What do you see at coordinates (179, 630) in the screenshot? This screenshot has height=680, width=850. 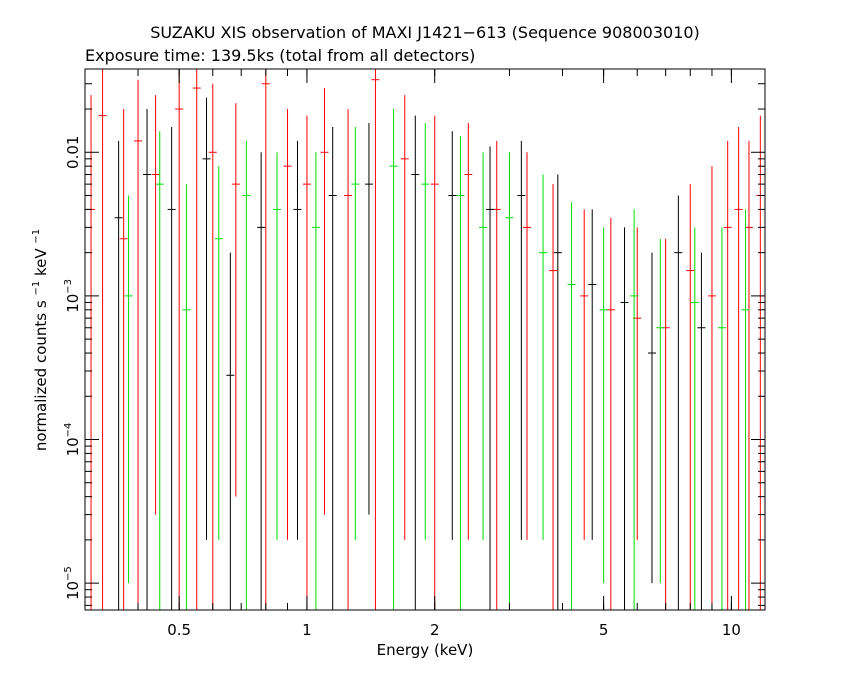 I see `x-tick-label: 0.5` at bounding box center [179, 630].